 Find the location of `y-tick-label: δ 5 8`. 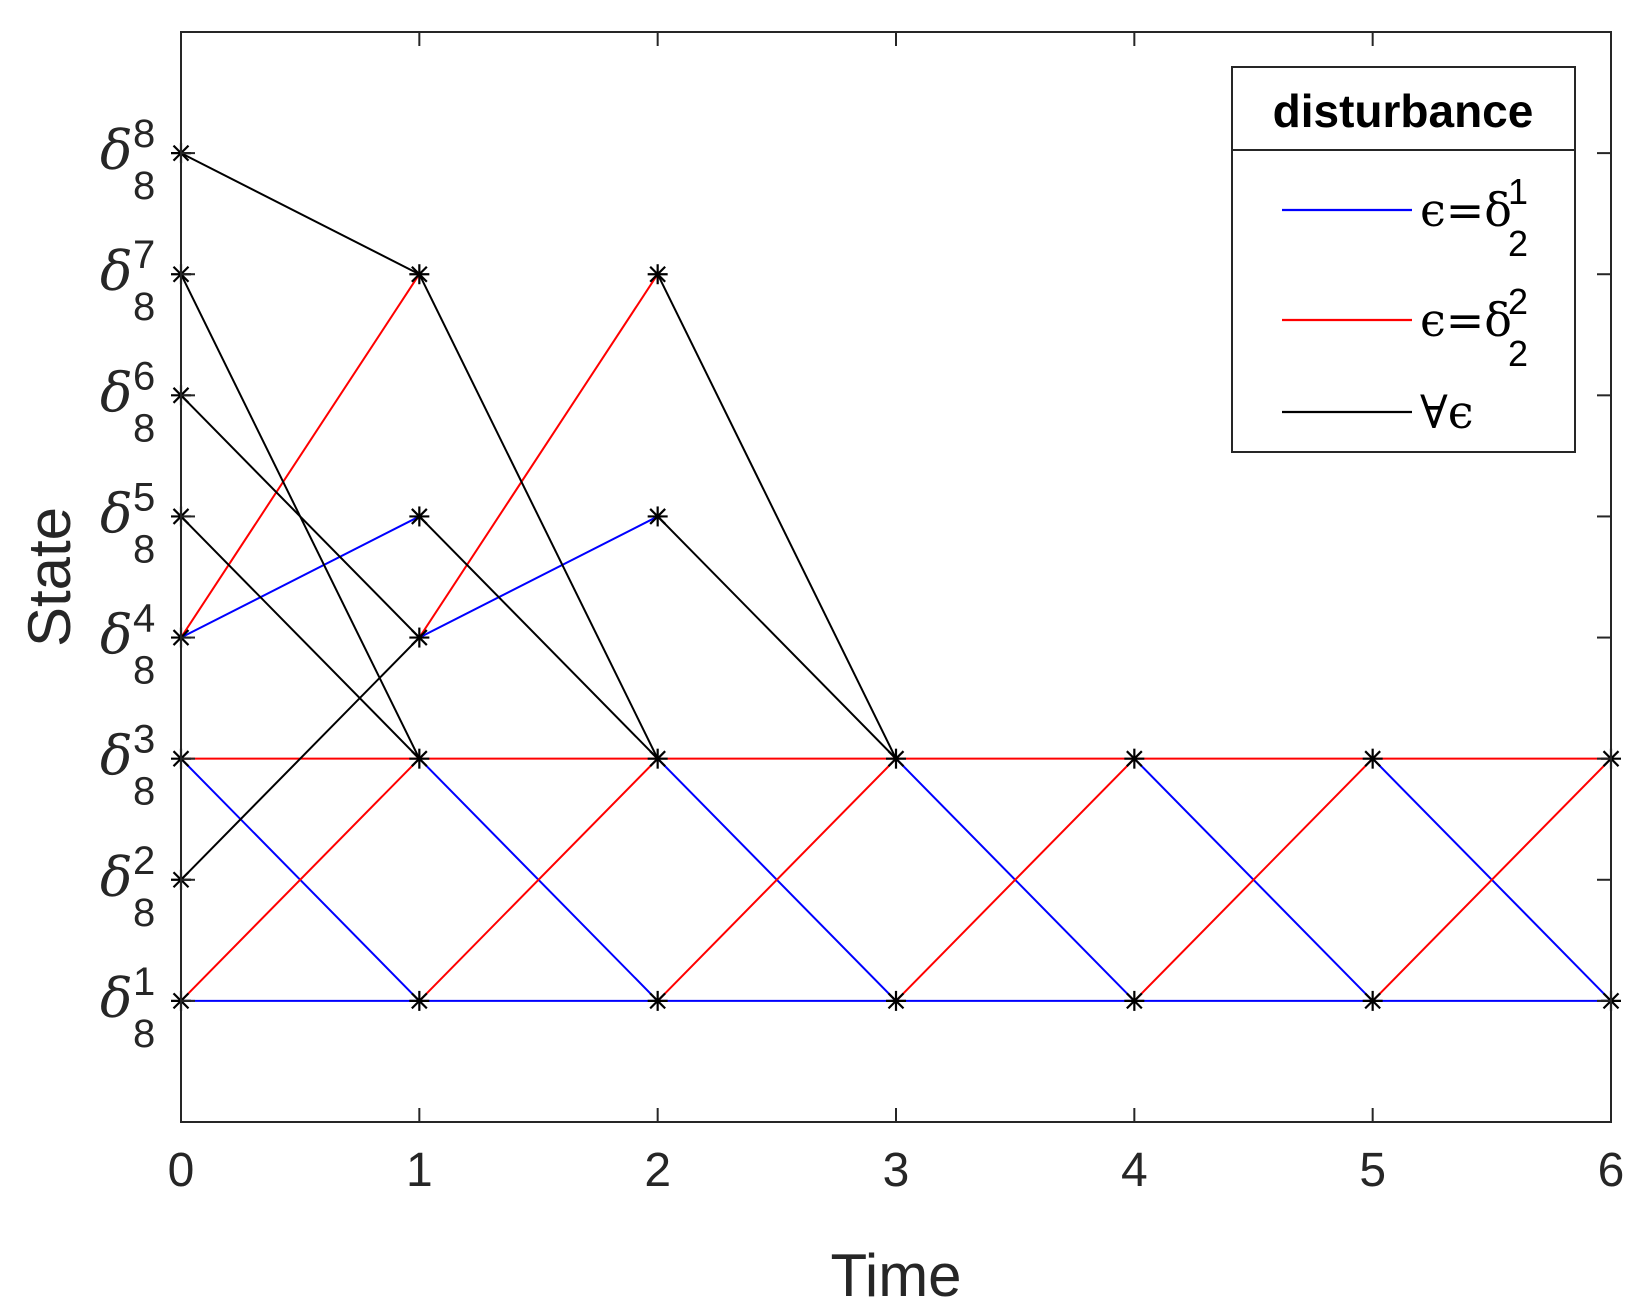

y-tick-label: δ 5 8 is located at coordinates (127, 523).